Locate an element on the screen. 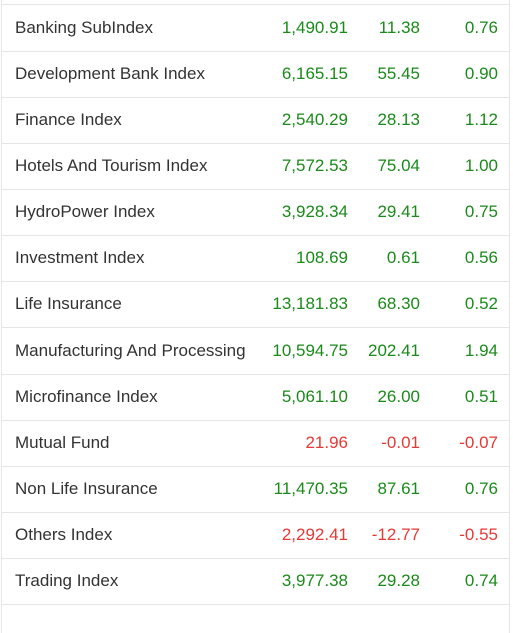 The width and height of the screenshot is (513, 633). table-row: Others Index 2,292.41 -12.77 -0.55 is located at coordinates (255, 535).